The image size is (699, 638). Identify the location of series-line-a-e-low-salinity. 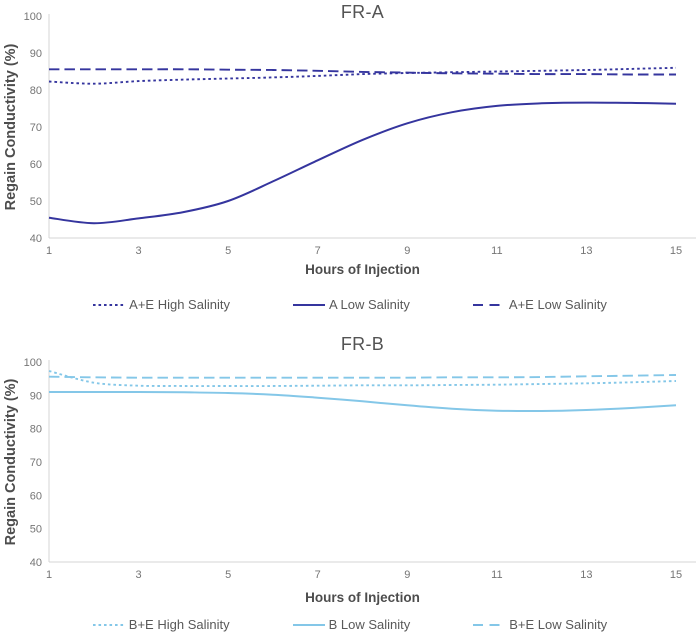
(362, 72).